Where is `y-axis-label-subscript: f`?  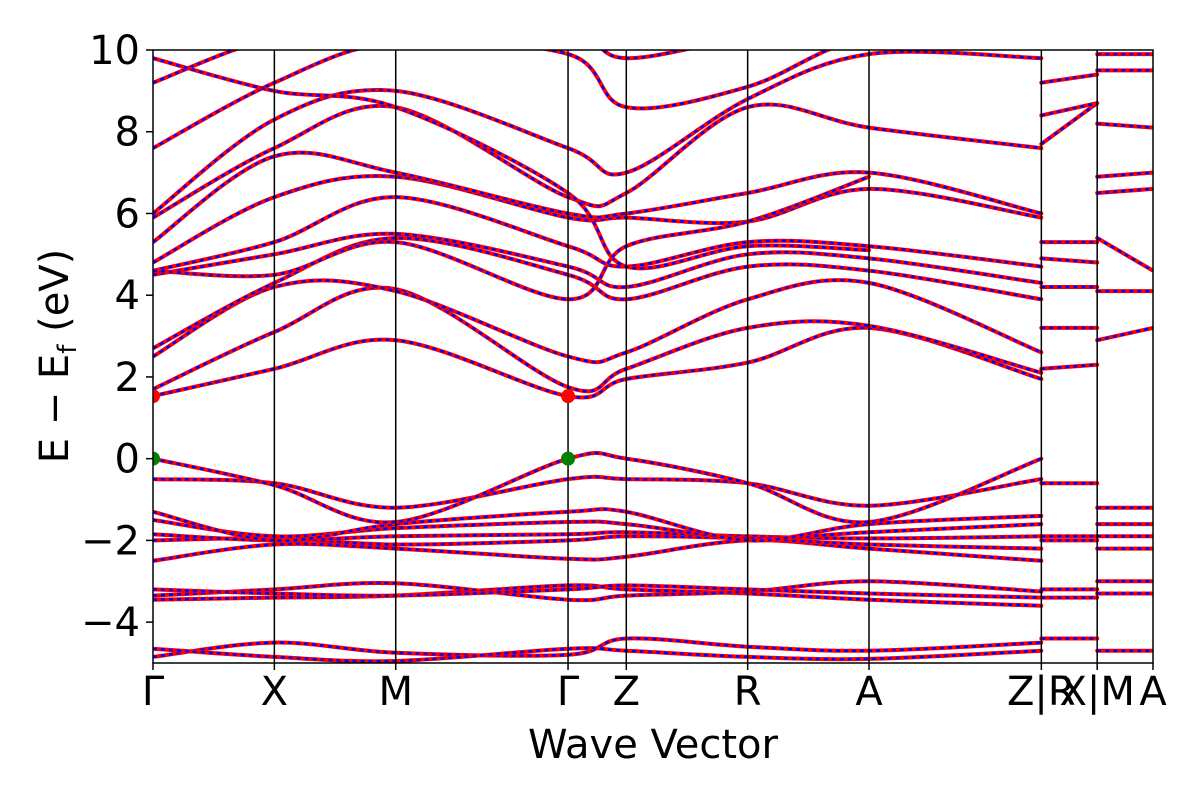 y-axis-label-subscript: f is located at coordinates (68, 349).